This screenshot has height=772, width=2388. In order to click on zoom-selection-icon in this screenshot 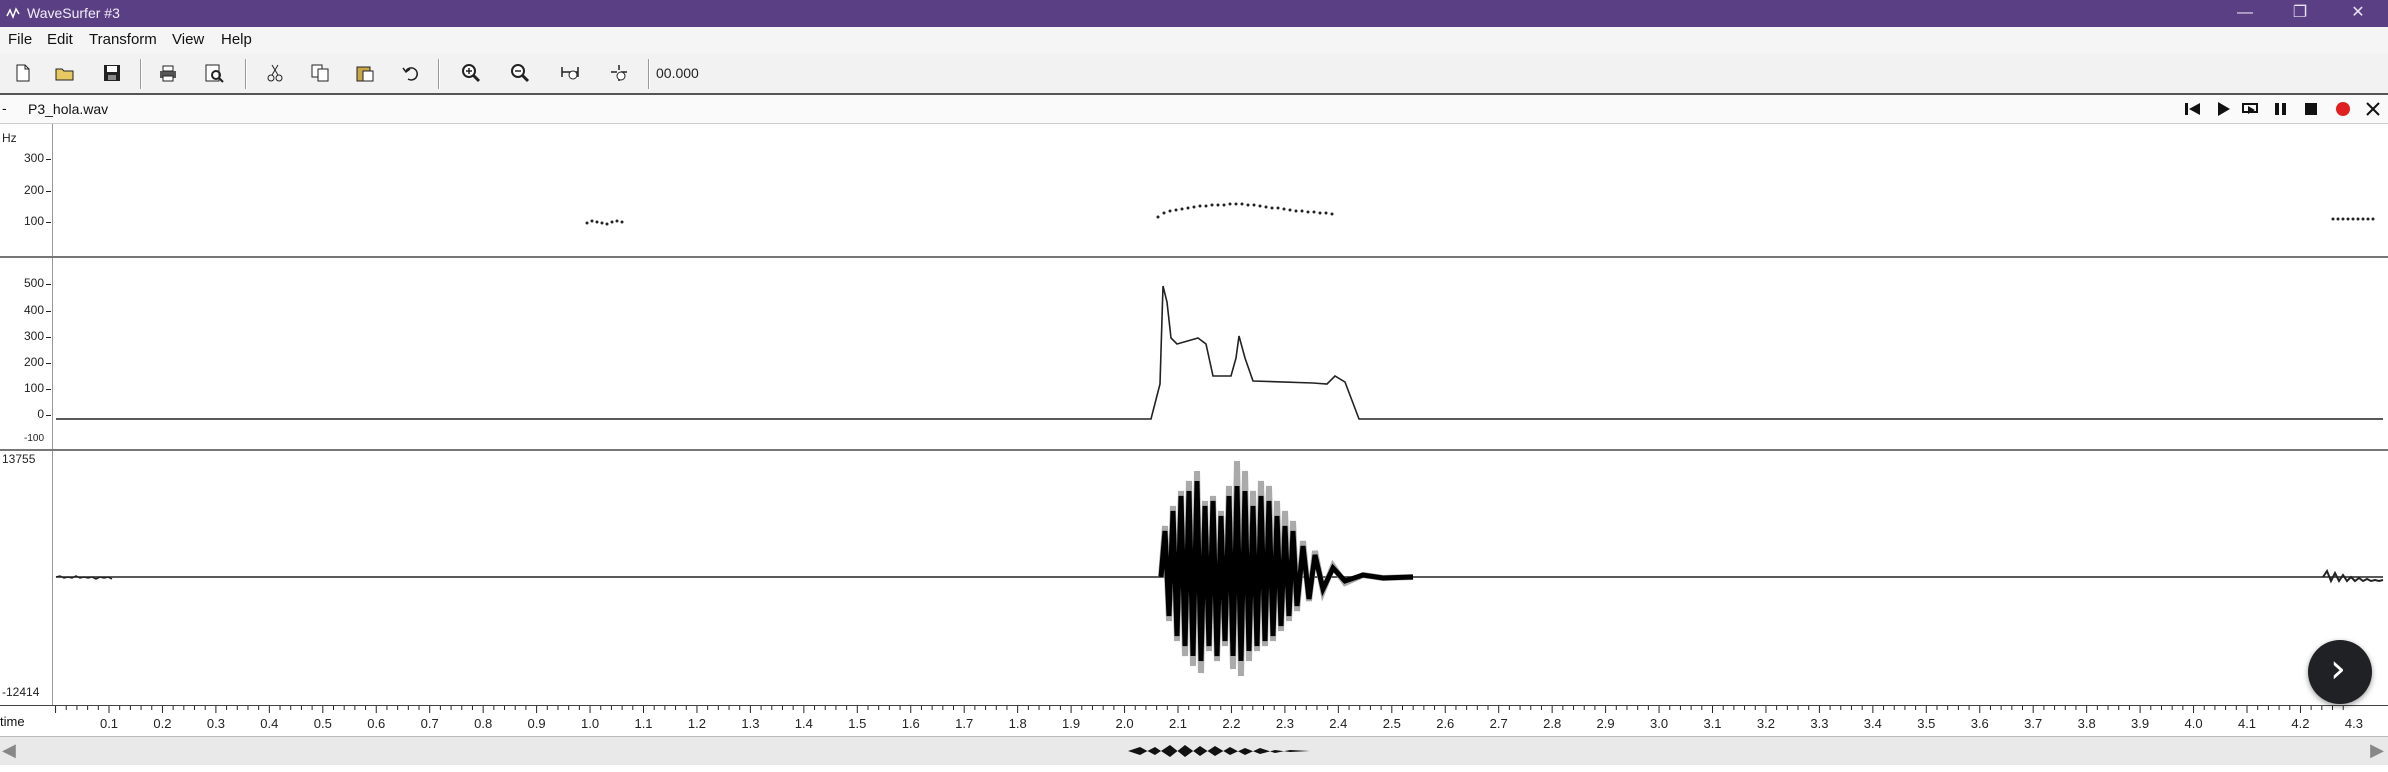, I will do `click(619, 73)`.